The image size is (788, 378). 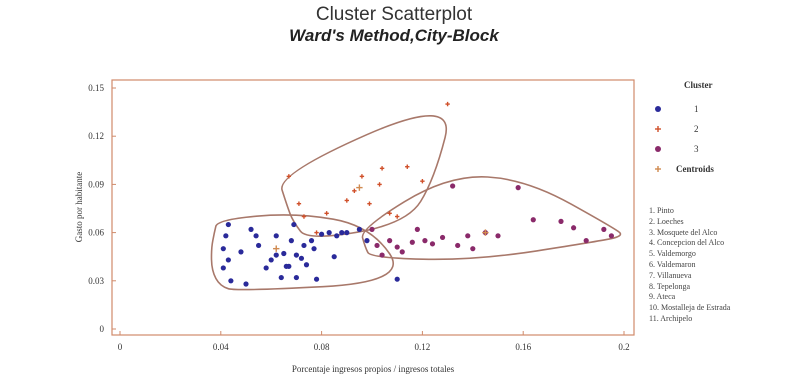 I want to click on legend-entry: Centroids, so click(x=716, y=172).